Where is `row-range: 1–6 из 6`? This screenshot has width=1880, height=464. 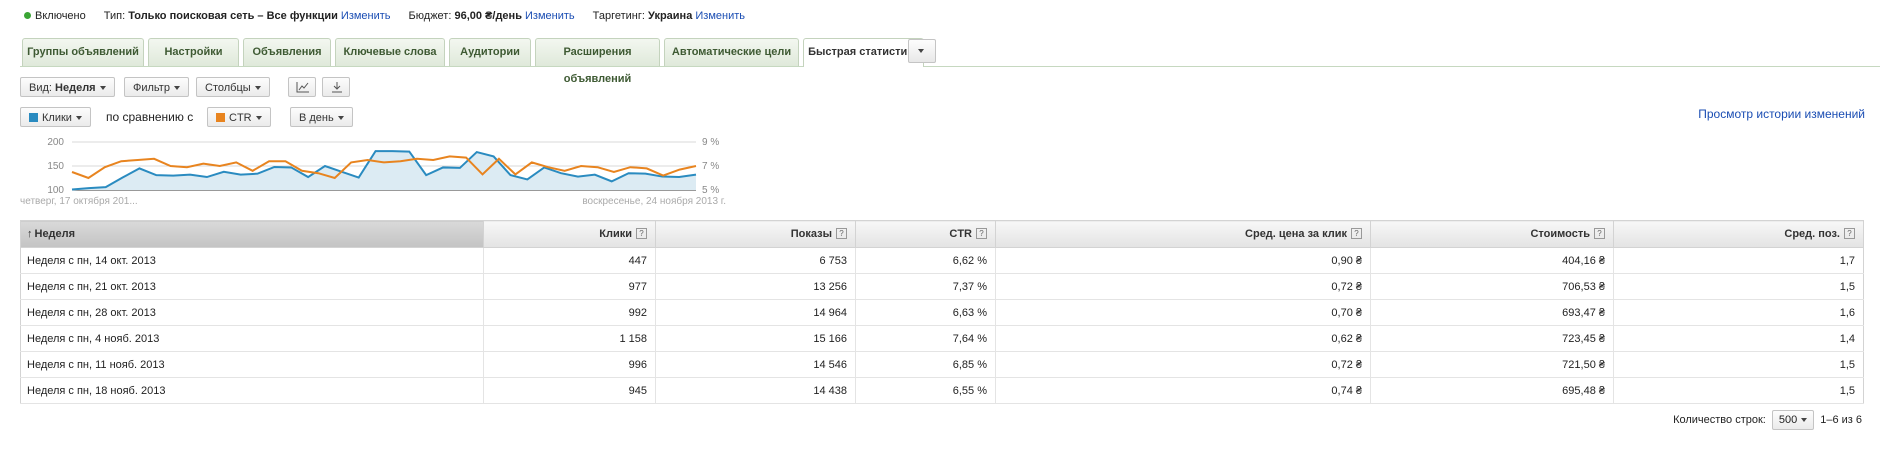
row-range: 1–6 из 6 is located at coordinates (1841, 420).